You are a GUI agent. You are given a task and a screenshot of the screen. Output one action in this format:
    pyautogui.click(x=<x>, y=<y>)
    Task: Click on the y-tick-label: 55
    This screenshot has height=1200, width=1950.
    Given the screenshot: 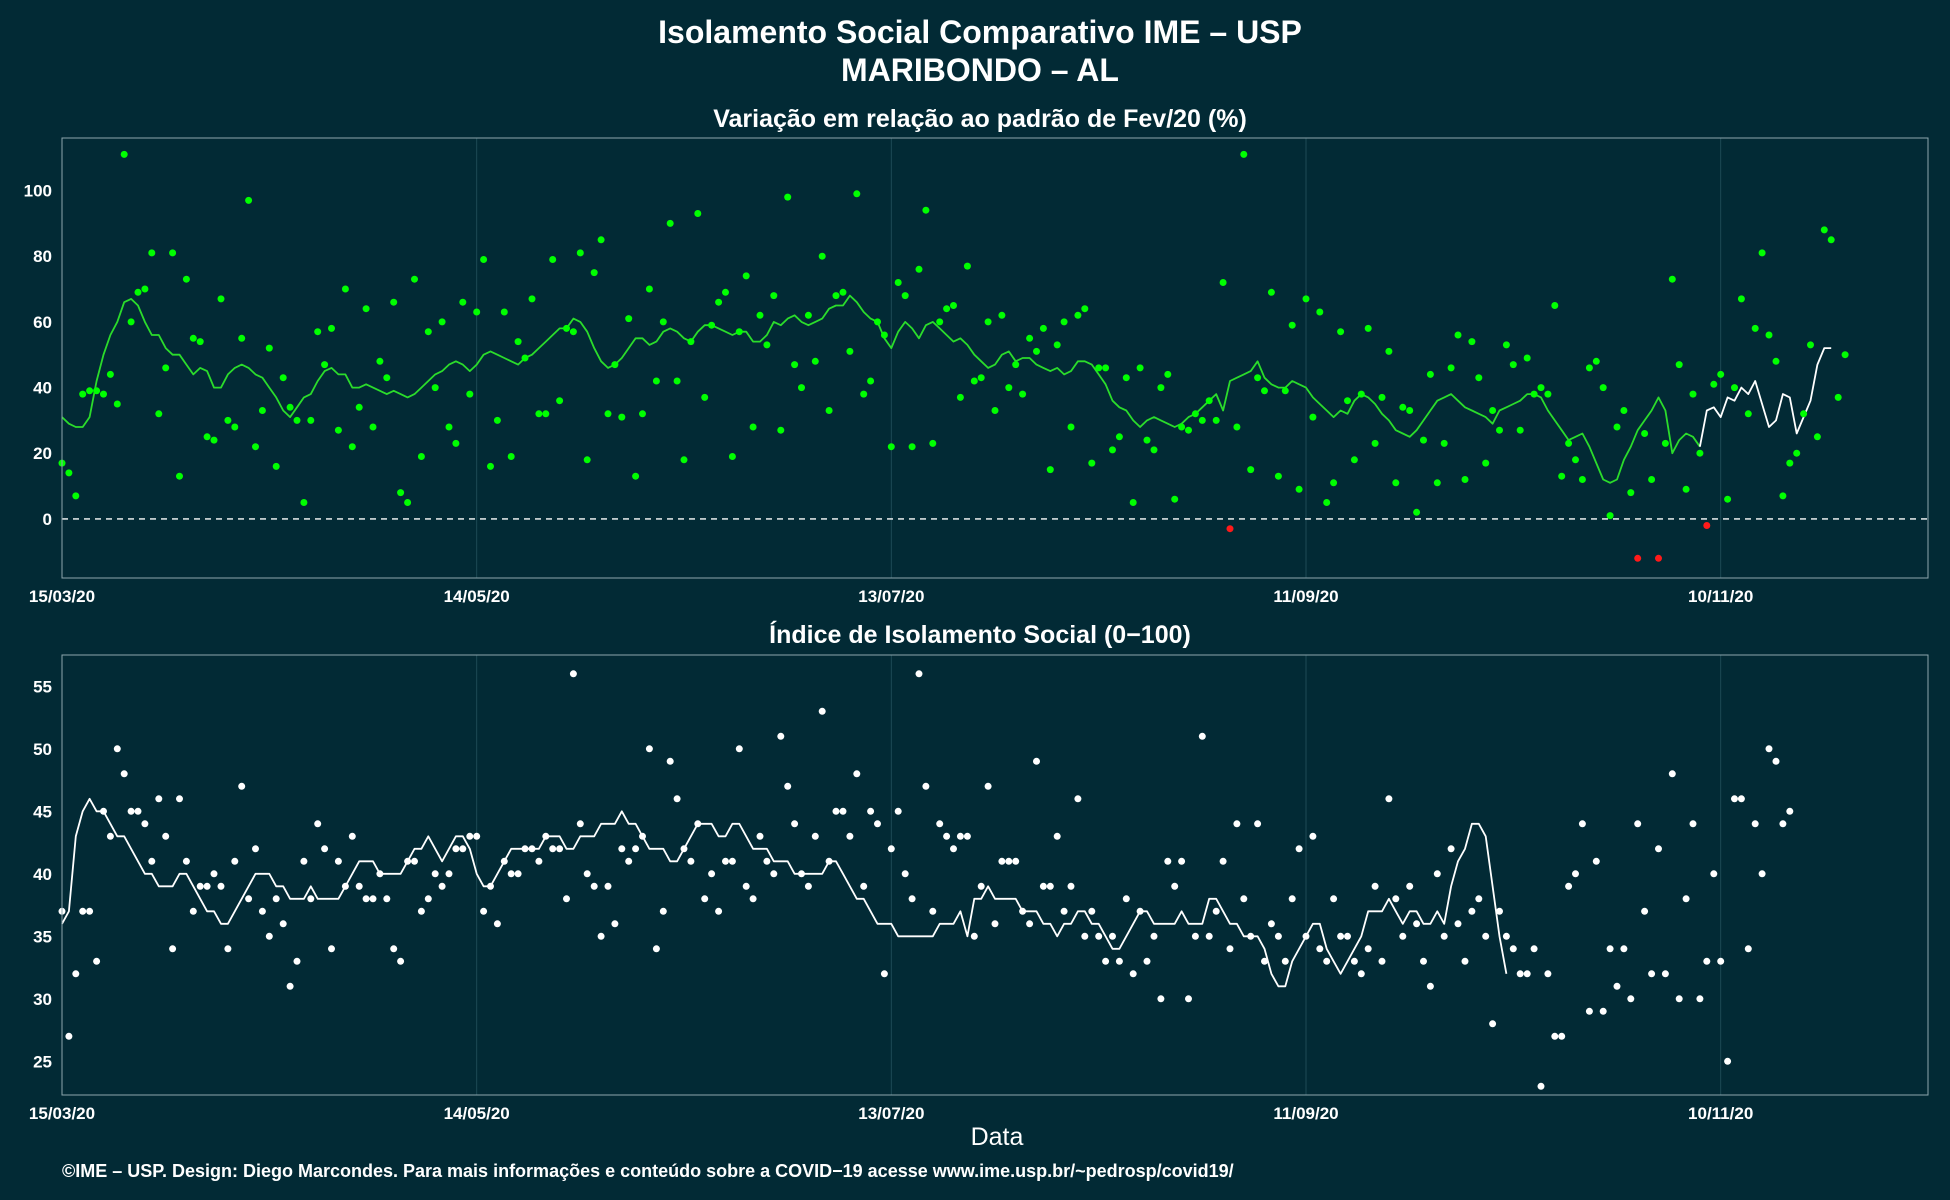 What is the action you would take?
    pyautogui.click(x=42, y=686)
    